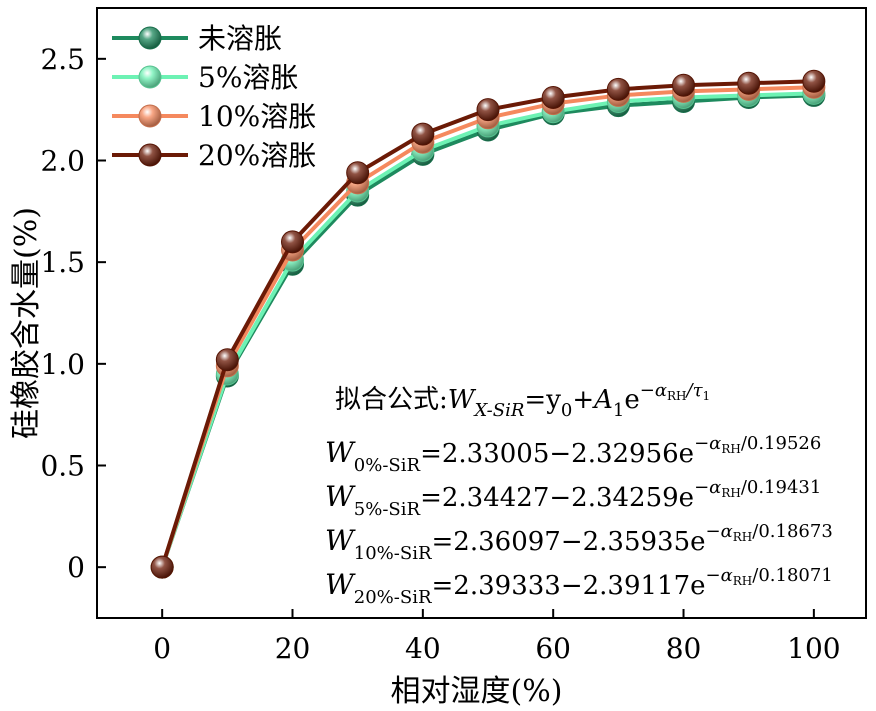 This screenshot has height=711, width=876. What do you see at coordinates (573, 498) in the screenshot?
I see `fit-equation-2: W5%-SiR=2.34427−2.34259e−αRH/0.19431` at bounding box center [573, 498].